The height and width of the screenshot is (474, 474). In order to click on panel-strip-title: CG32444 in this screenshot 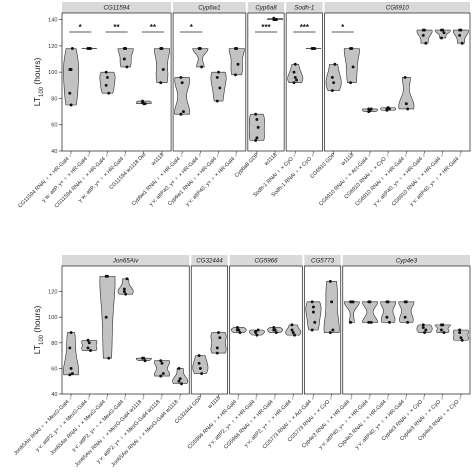, I will do `click(209, 261)`.